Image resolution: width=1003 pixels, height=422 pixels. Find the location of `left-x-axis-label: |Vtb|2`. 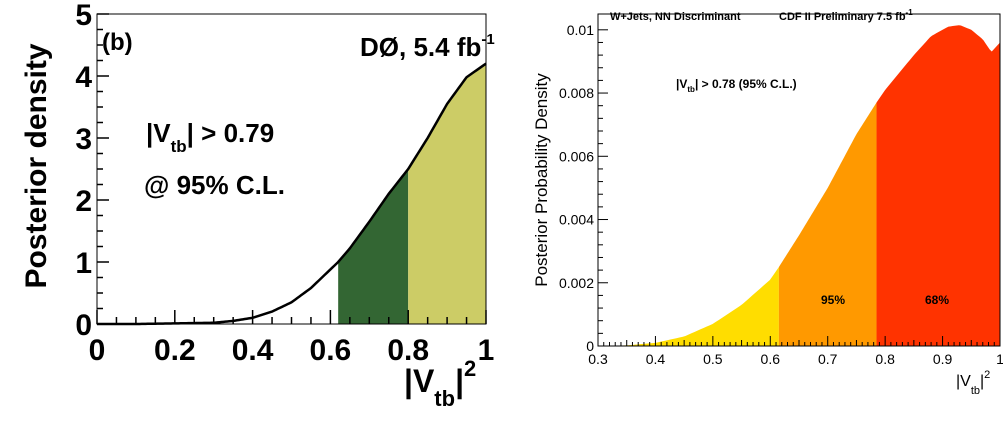

left-x-axis-label: |Vtb|2 is located at coordinates (440, 383).